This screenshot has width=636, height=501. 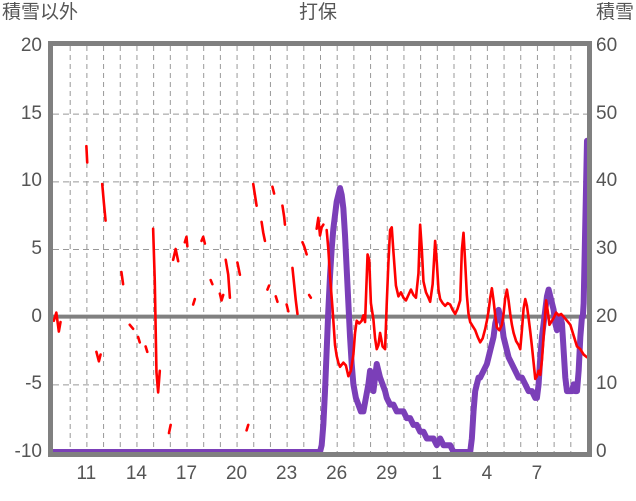 I want to click on right-tick-label: 20, so click(x=607, y=316).